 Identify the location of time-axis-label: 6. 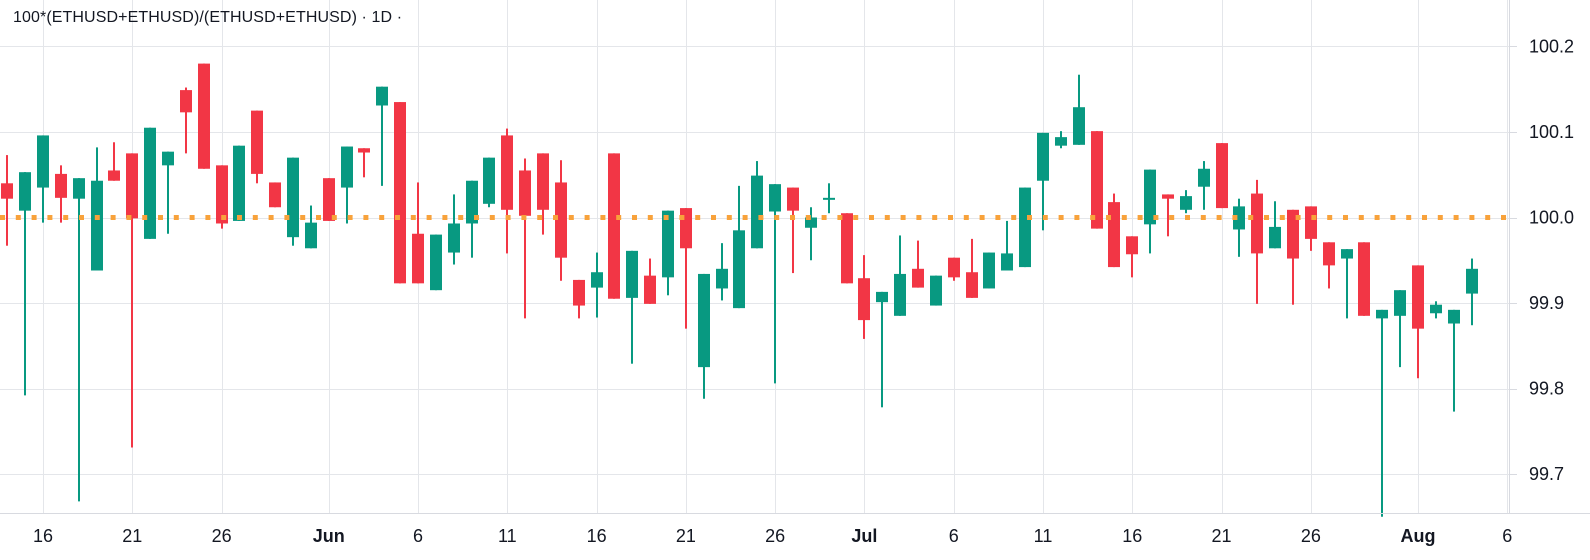
(954, 536).